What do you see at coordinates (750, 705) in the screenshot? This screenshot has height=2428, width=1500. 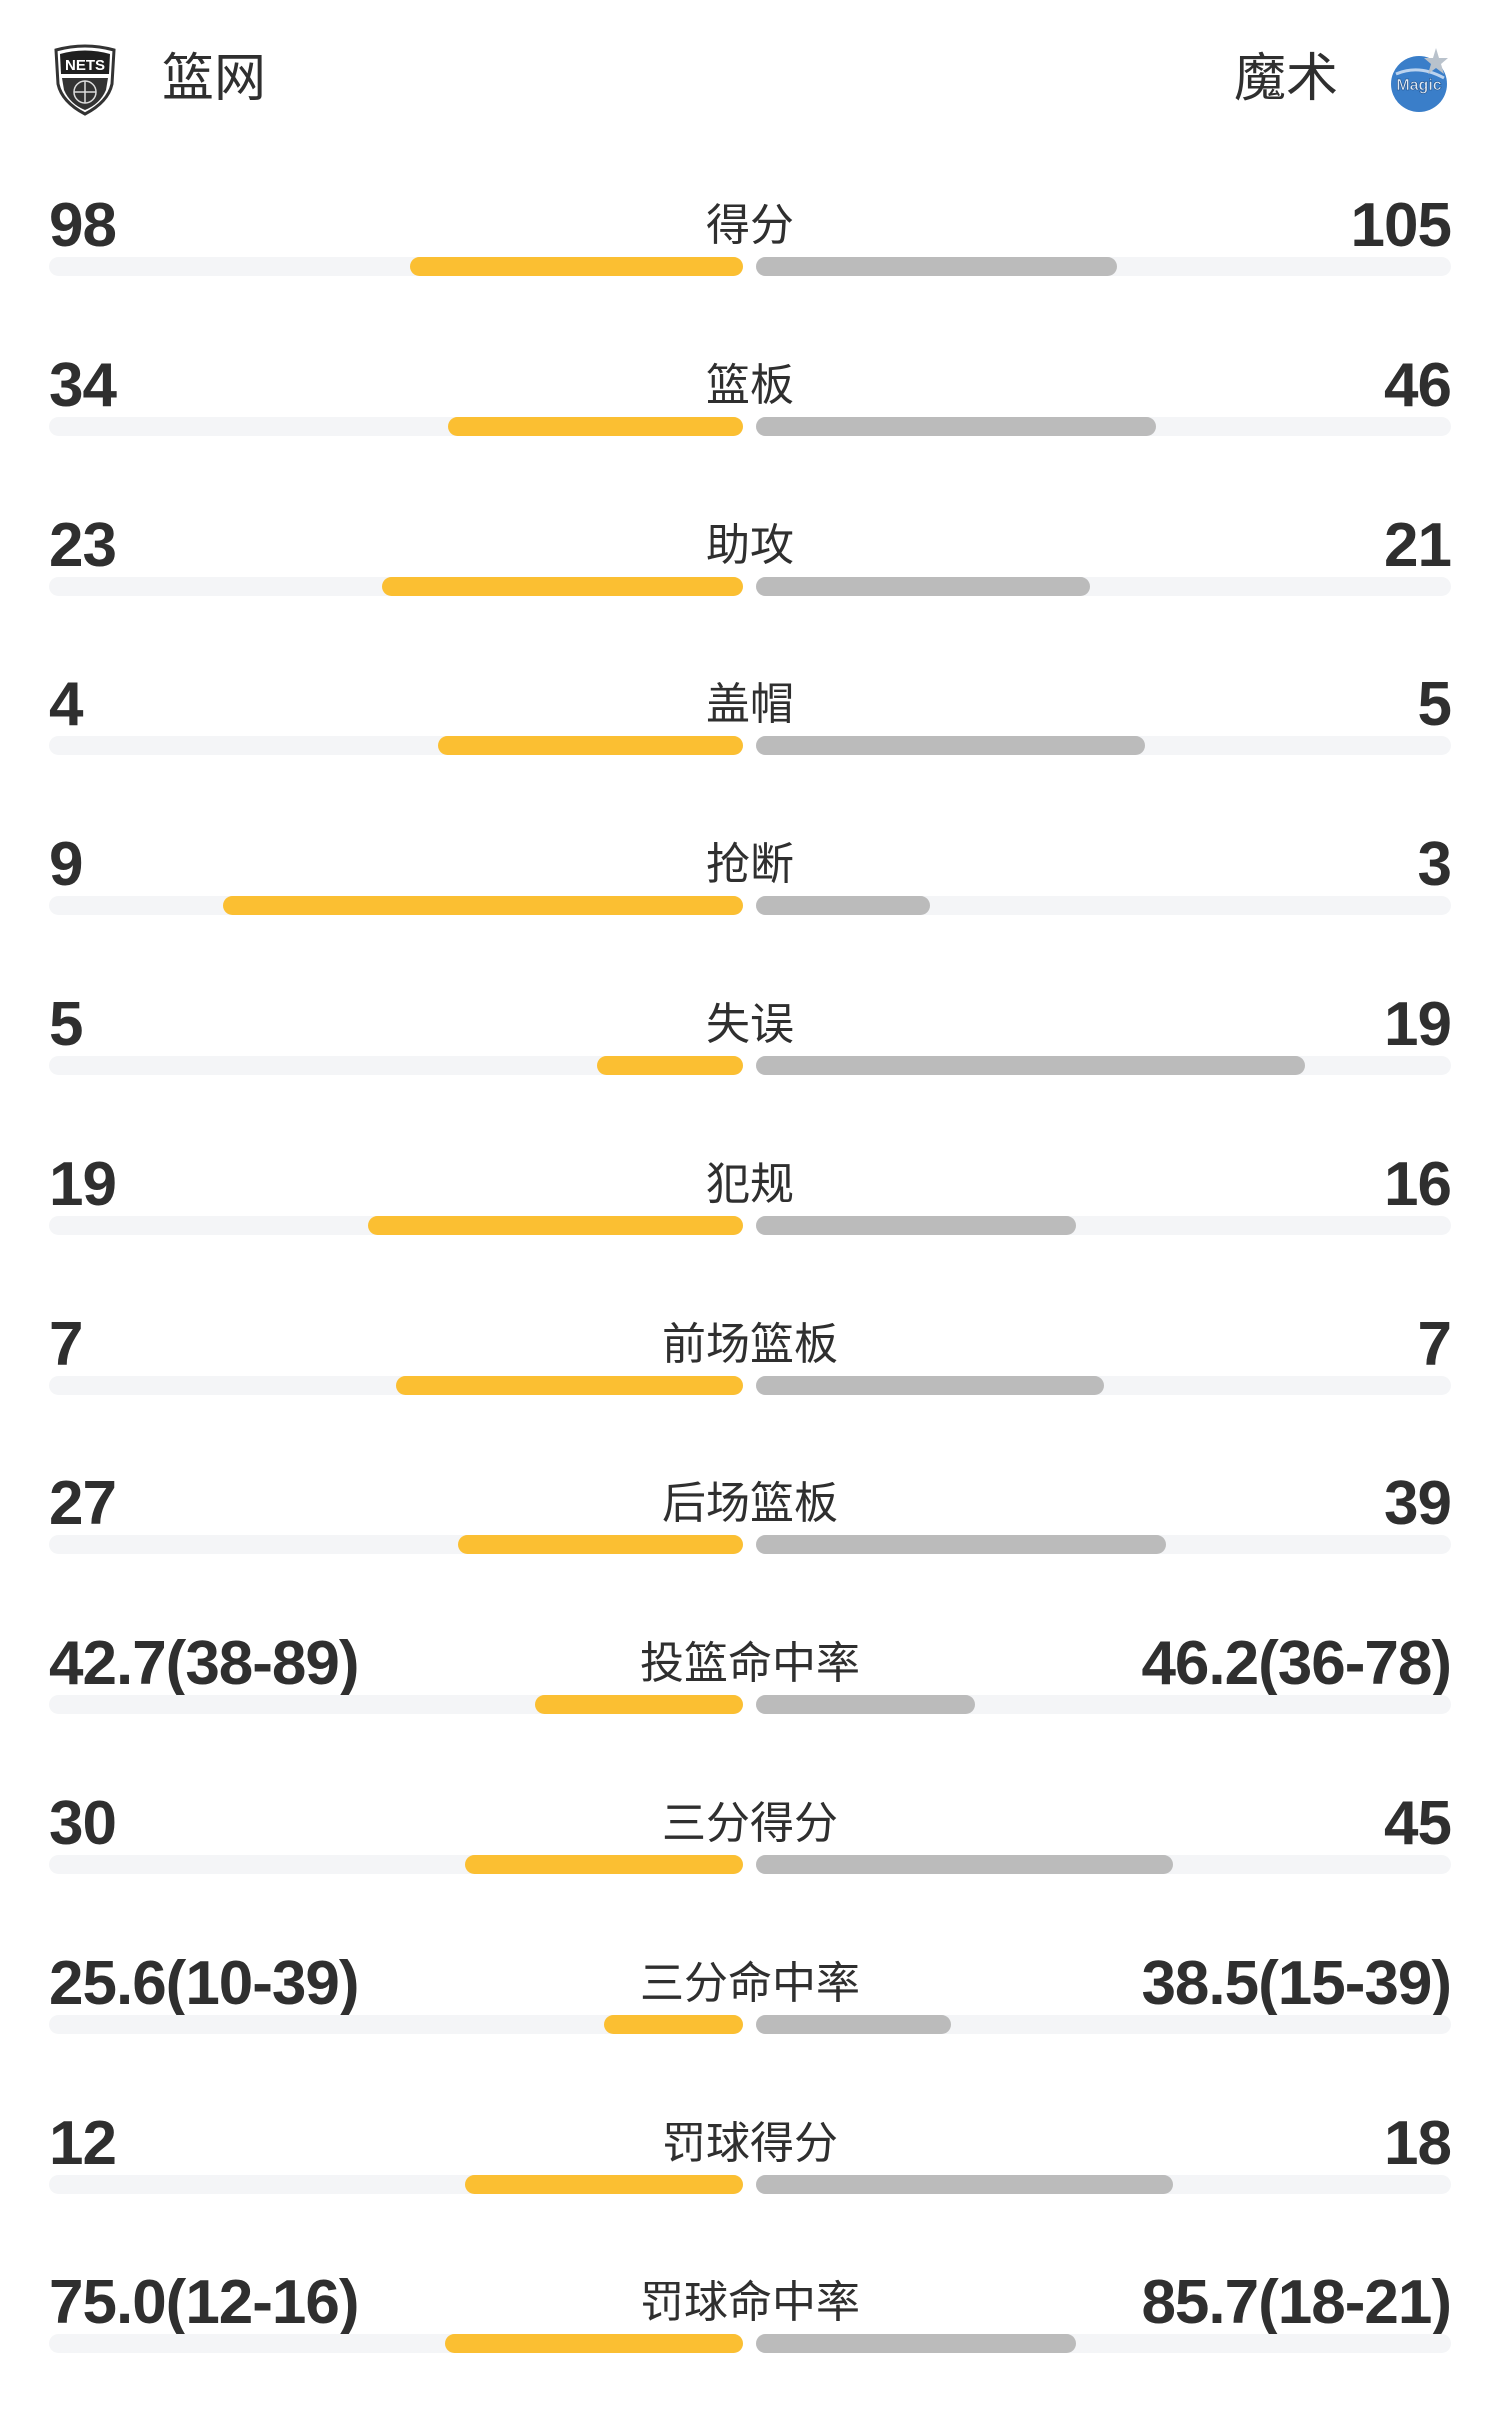 I see `stat-label: 盖帽` at bounding box center [750, 705].